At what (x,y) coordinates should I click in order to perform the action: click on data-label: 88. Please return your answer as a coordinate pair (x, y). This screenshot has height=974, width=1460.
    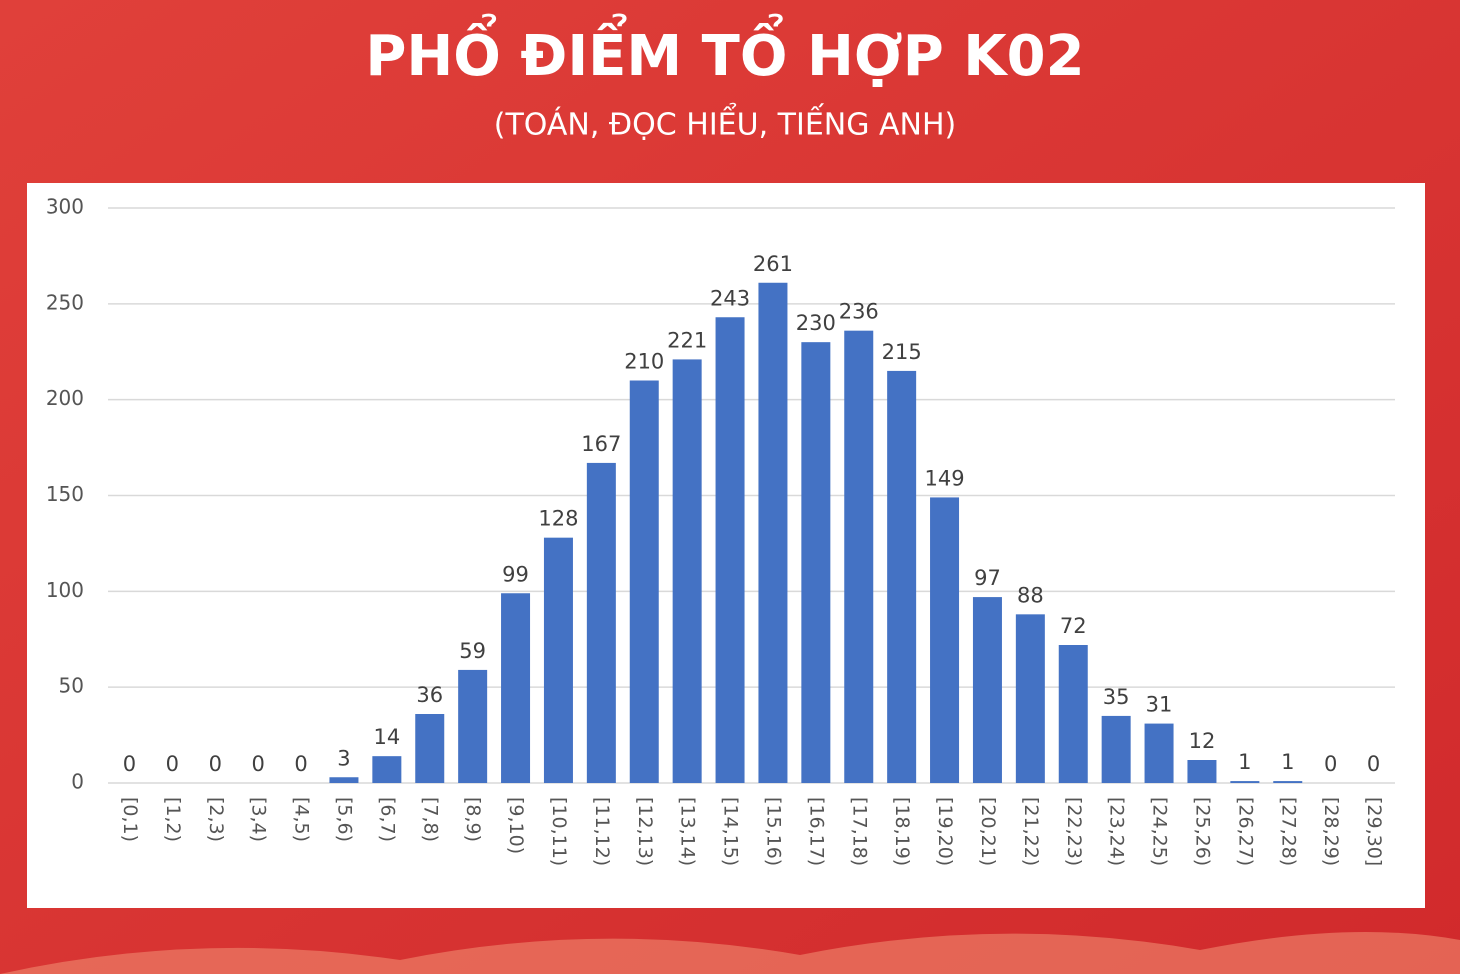
    Looking at the image, I should click on (1030, 595).